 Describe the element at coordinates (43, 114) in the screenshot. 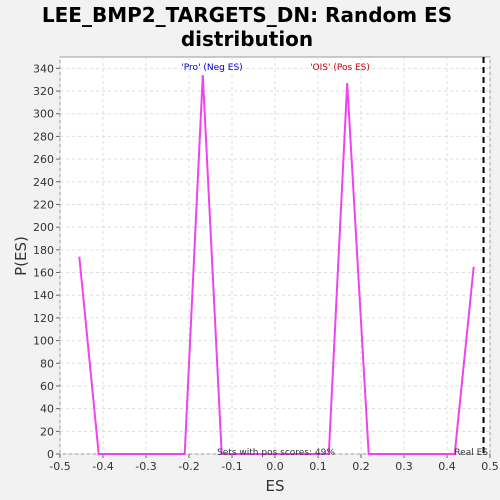

I see `y-tick-label: 300` at that location.